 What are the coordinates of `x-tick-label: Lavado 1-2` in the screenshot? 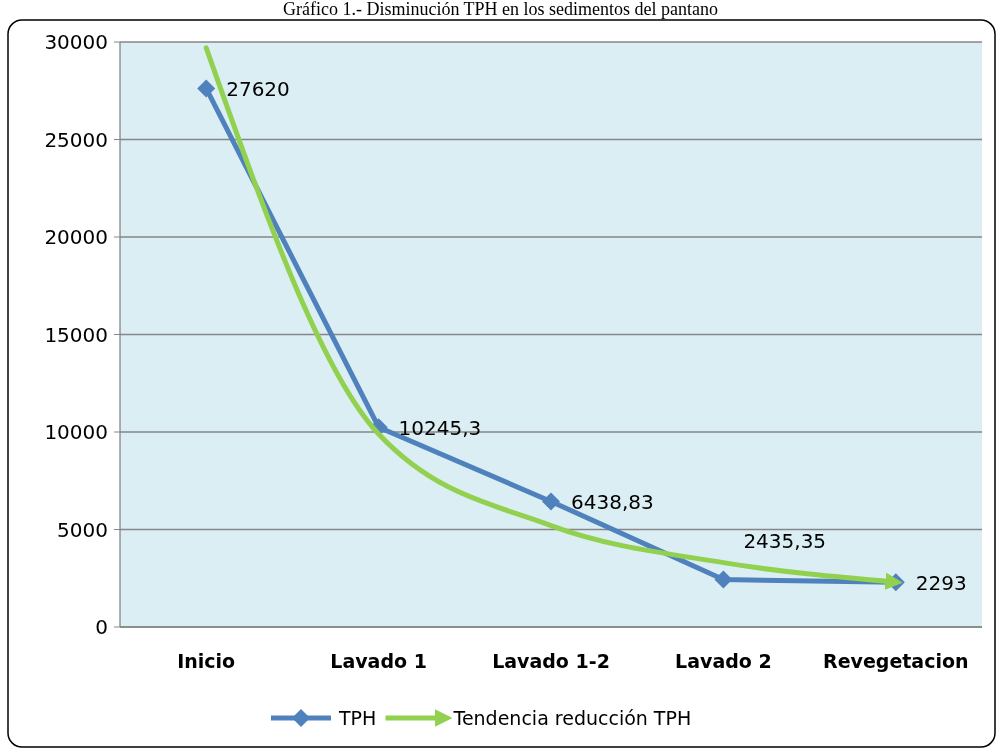 It's located at (551, 661).